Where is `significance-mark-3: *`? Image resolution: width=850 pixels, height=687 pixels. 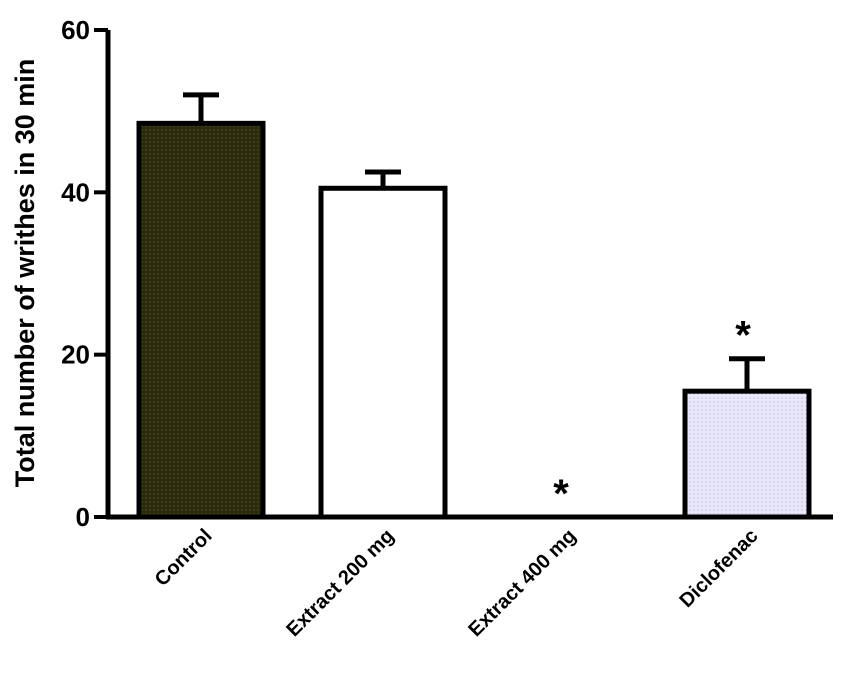
significance-mark-3: * is located at coordinates (743, 336).